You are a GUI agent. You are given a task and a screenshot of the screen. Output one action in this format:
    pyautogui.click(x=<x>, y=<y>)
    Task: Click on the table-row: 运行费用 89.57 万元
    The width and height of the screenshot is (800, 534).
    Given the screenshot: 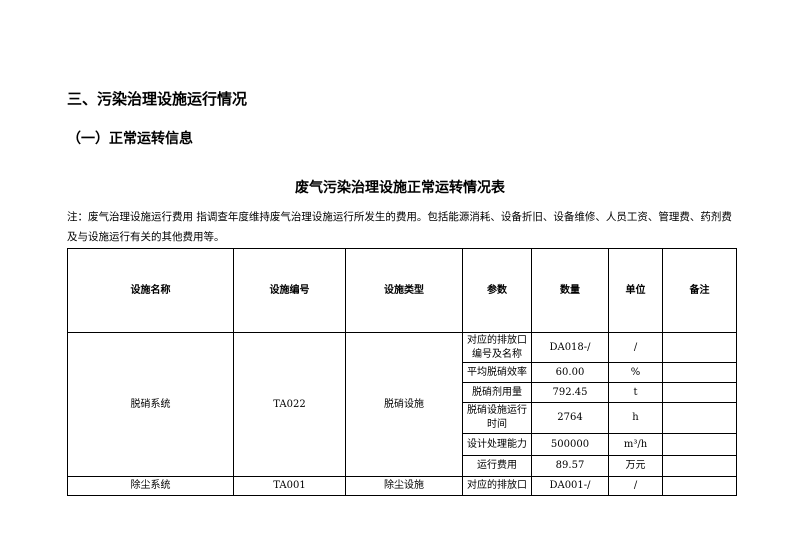 What is the action you would take?
    pyautogui.click(x=402, y=466)
    